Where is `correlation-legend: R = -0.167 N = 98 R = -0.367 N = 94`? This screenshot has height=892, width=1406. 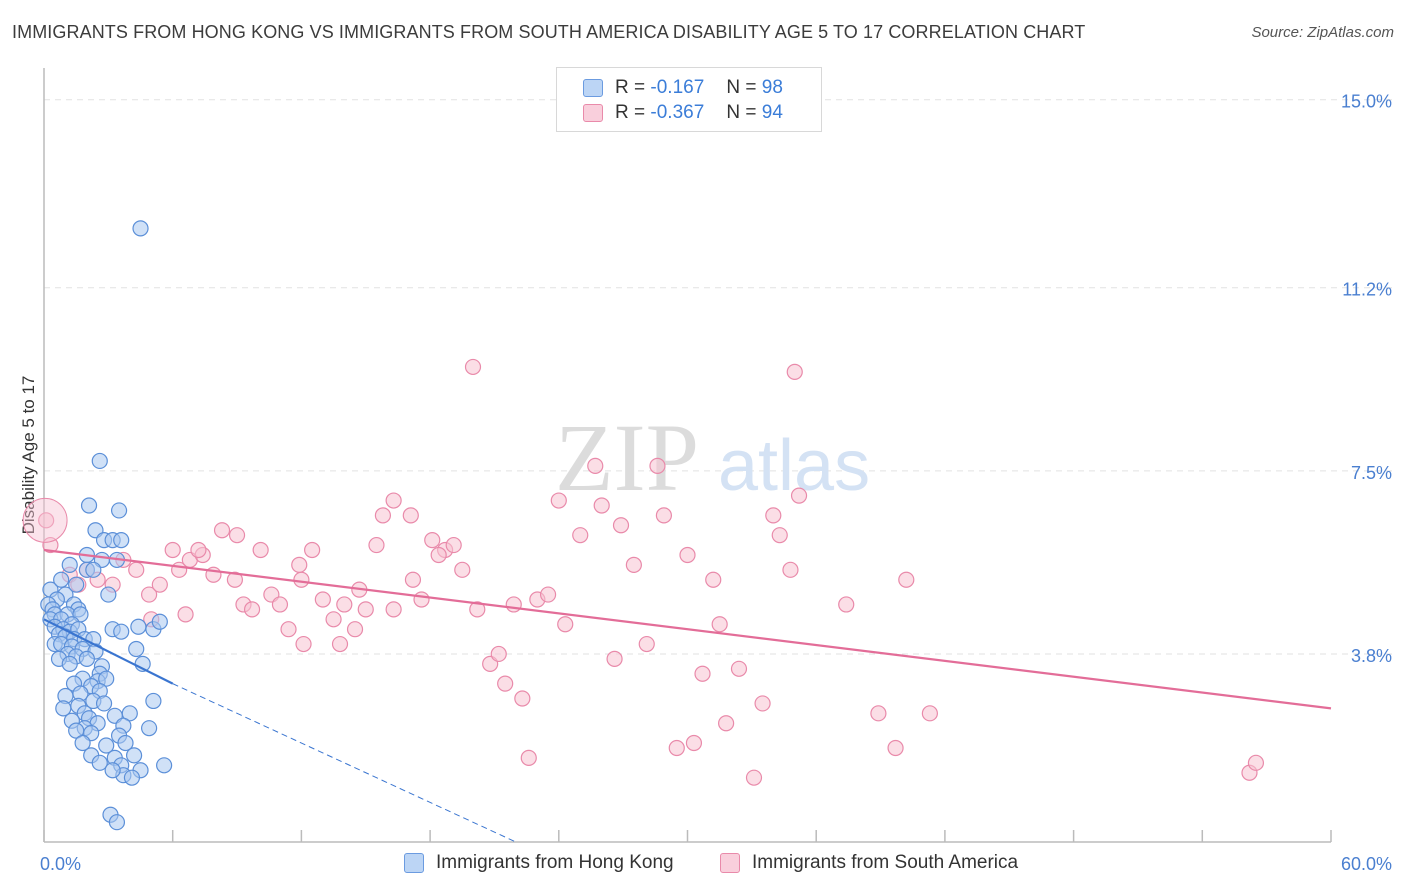 correlation-legend: R = -0.167 N = 98 R = -0.367 N = 94 is located at coordinates (689, 99).